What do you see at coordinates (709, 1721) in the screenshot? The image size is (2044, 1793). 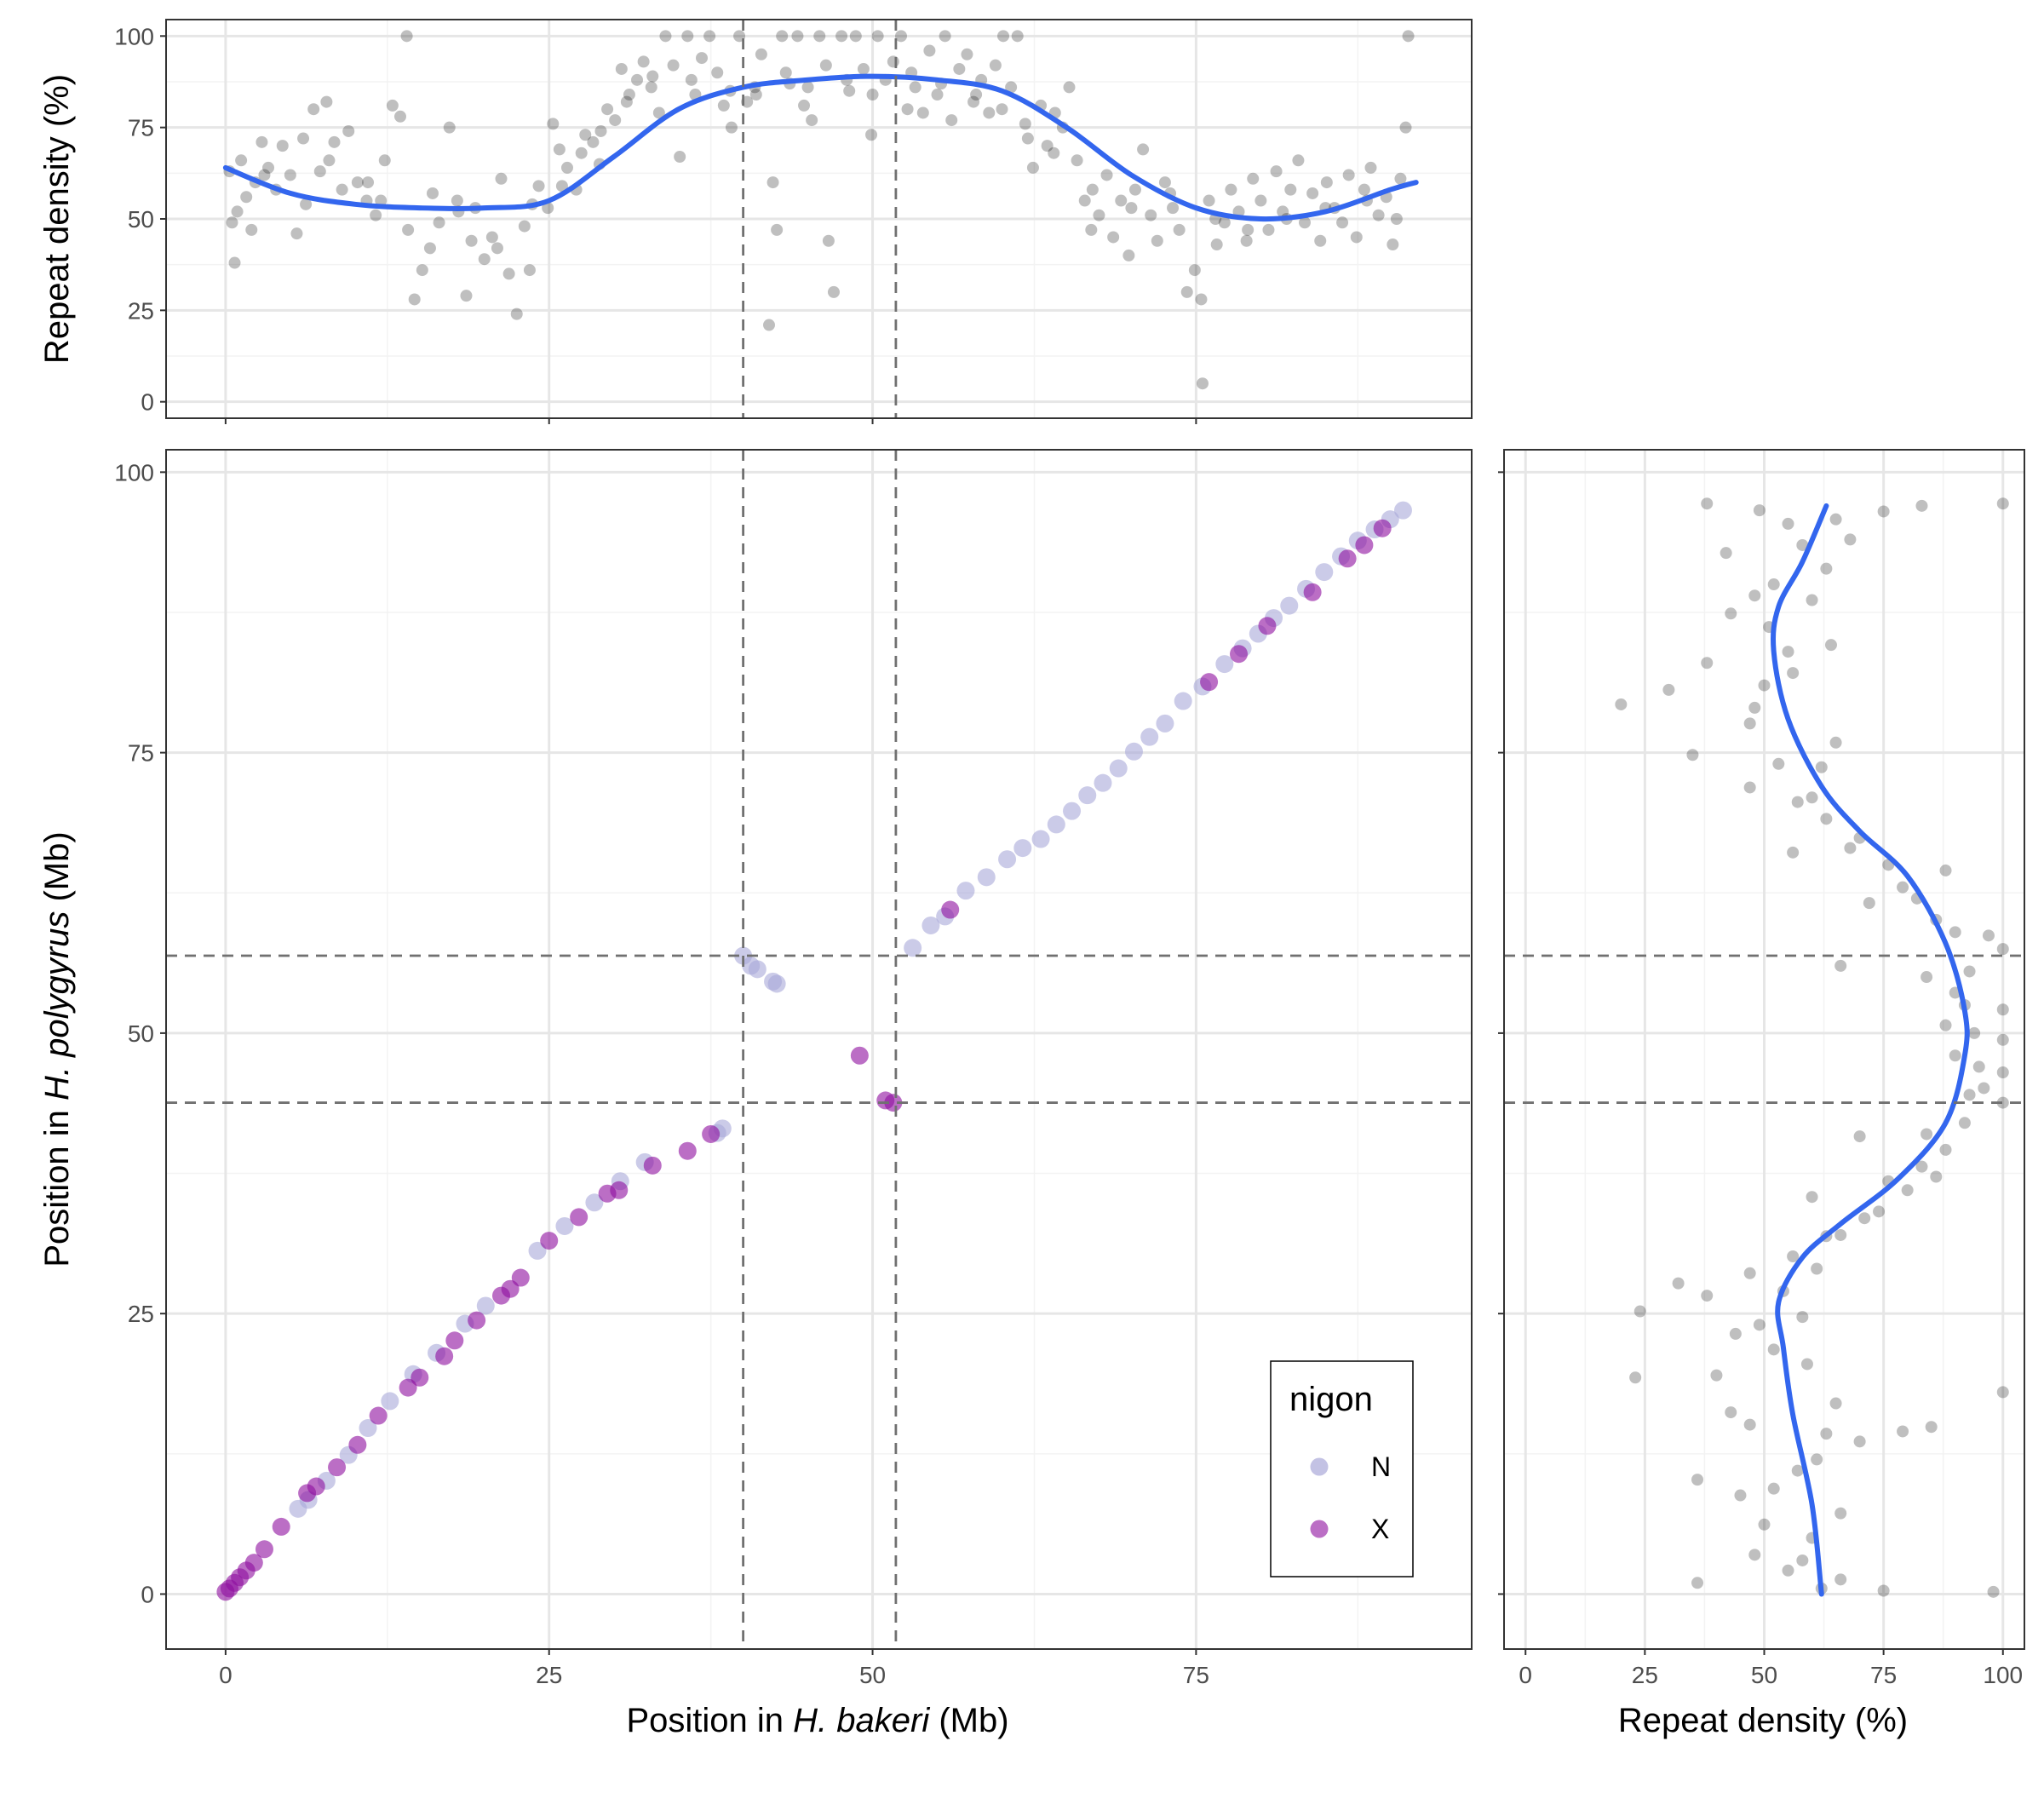 I see `main-xlabel-prefix: Position in` at bounding box center [709, 1721].